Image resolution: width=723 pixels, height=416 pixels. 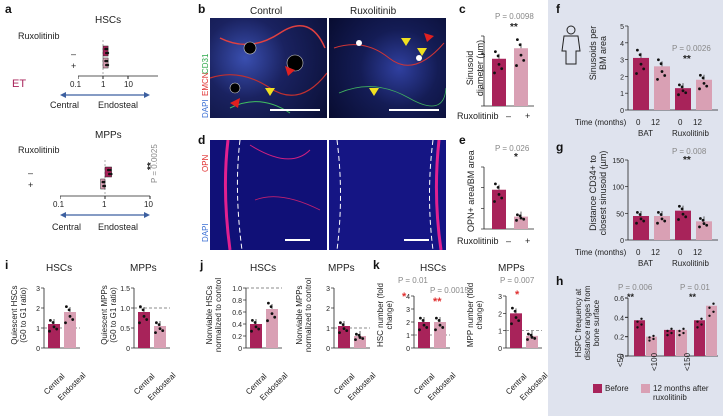 I want to click on panel-c-pval: P = 0.0098, so click(x=514, y=16).